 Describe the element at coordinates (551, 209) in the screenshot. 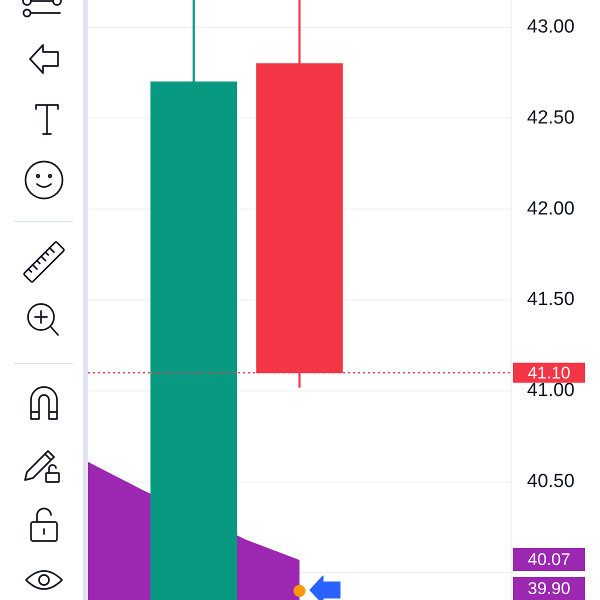

I see `y-tick-label: 42.00` at that location.